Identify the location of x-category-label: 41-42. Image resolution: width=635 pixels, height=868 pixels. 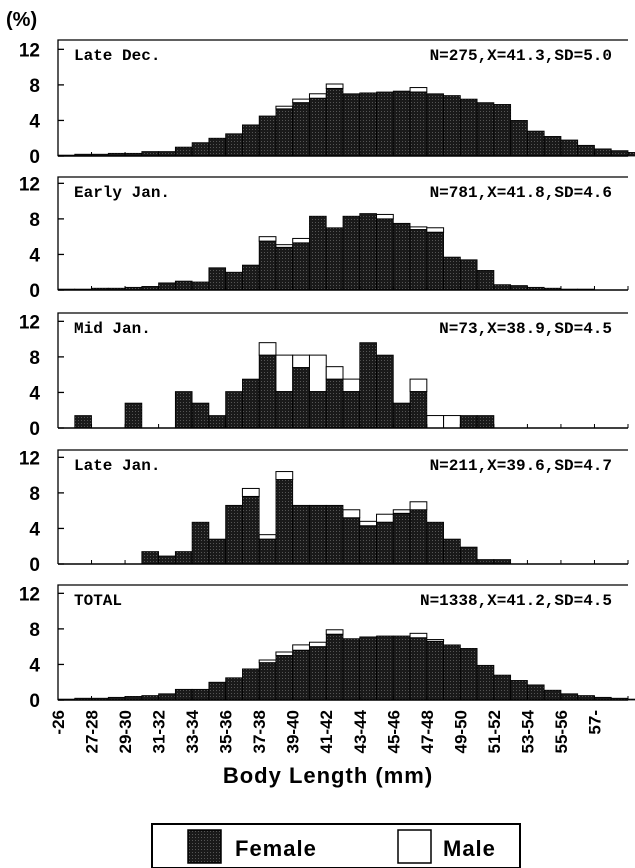
(326, 731).